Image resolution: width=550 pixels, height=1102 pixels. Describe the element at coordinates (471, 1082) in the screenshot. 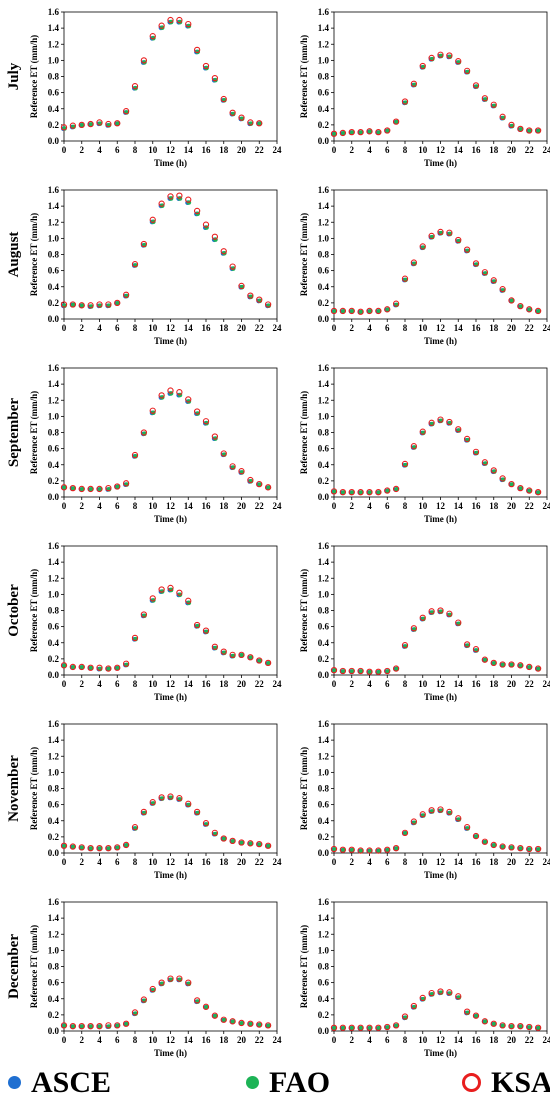

I see `ksa-marker` at that location.